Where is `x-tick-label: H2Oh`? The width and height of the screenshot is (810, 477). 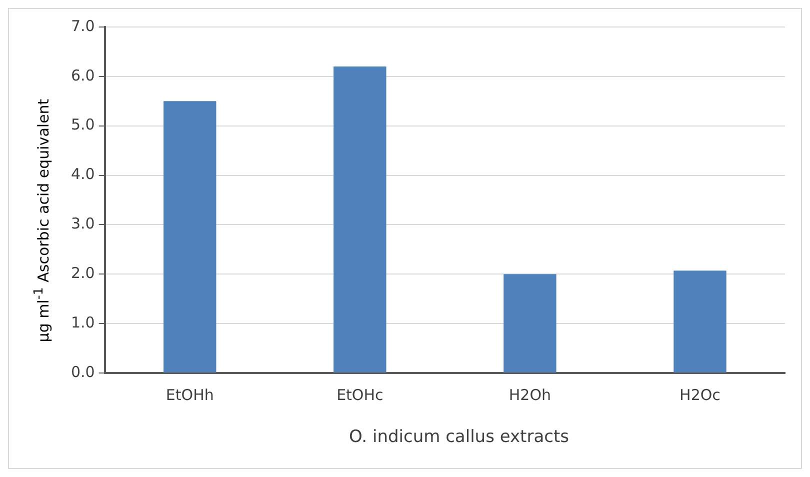
x-tick-label: H2Oh is located at coordinates (530, 395).